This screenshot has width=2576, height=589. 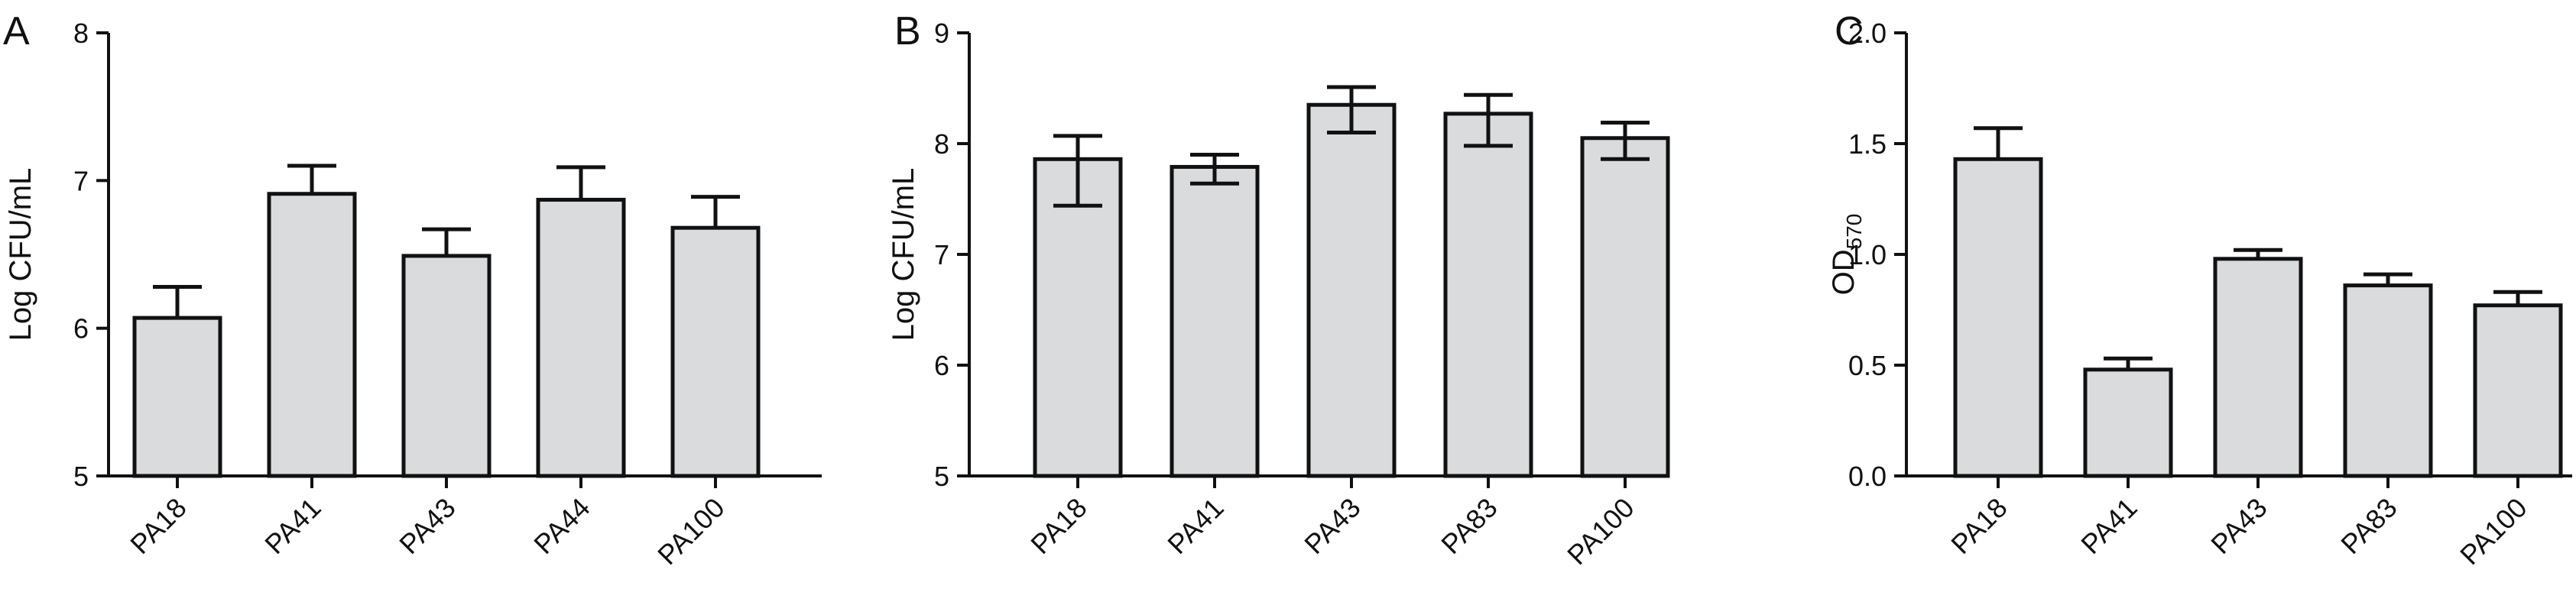 I want to click on y-axis-label-main: OD, so click(x=1844, y=272).